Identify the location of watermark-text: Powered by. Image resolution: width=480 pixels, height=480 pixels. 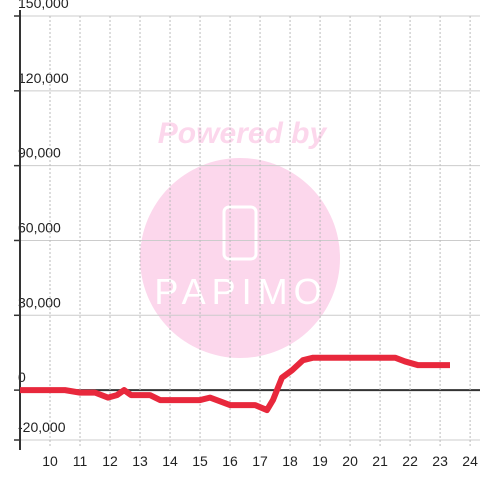
(243, 133).